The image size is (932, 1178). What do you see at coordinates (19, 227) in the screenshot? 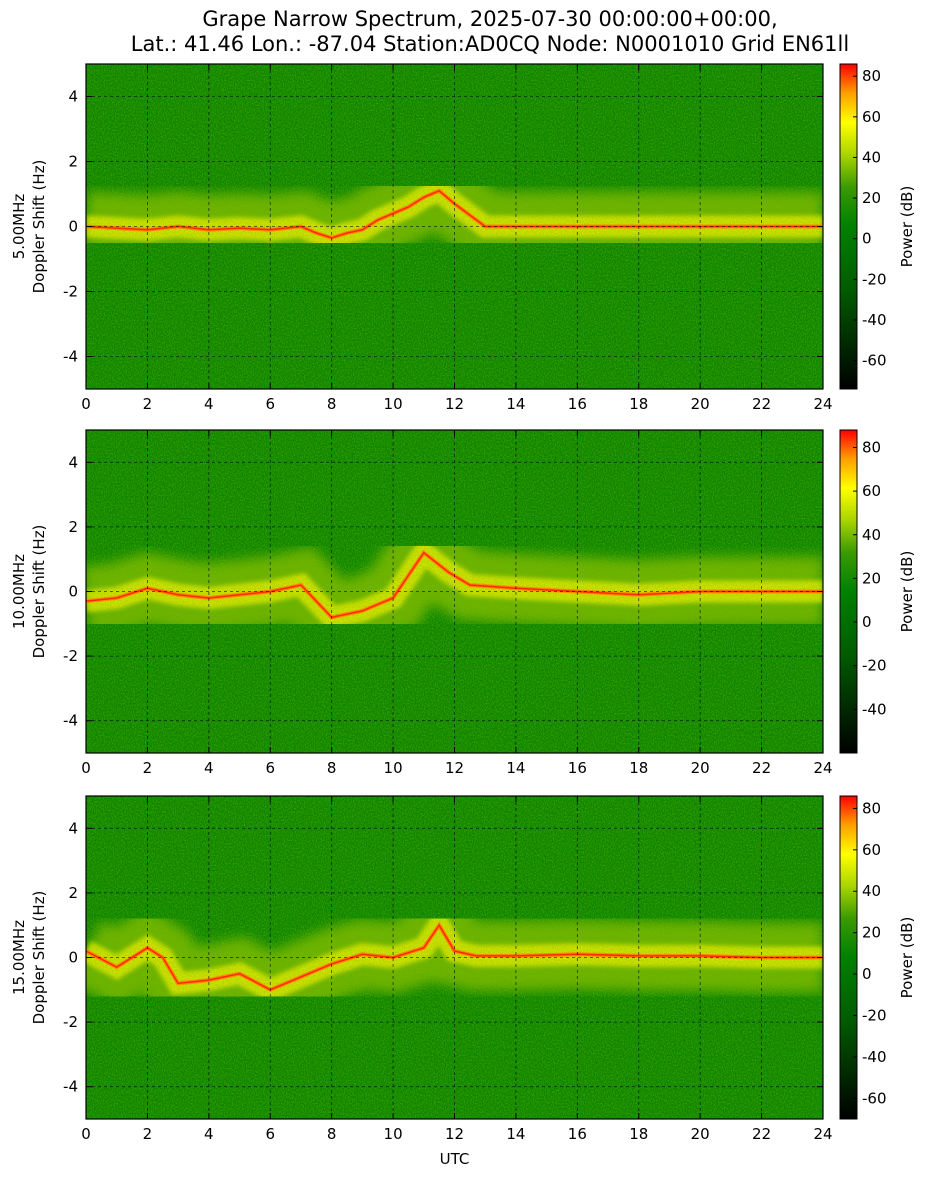
I see `y-axis-label-frequency: 5.00MHz` at bounding box center [19, 227].